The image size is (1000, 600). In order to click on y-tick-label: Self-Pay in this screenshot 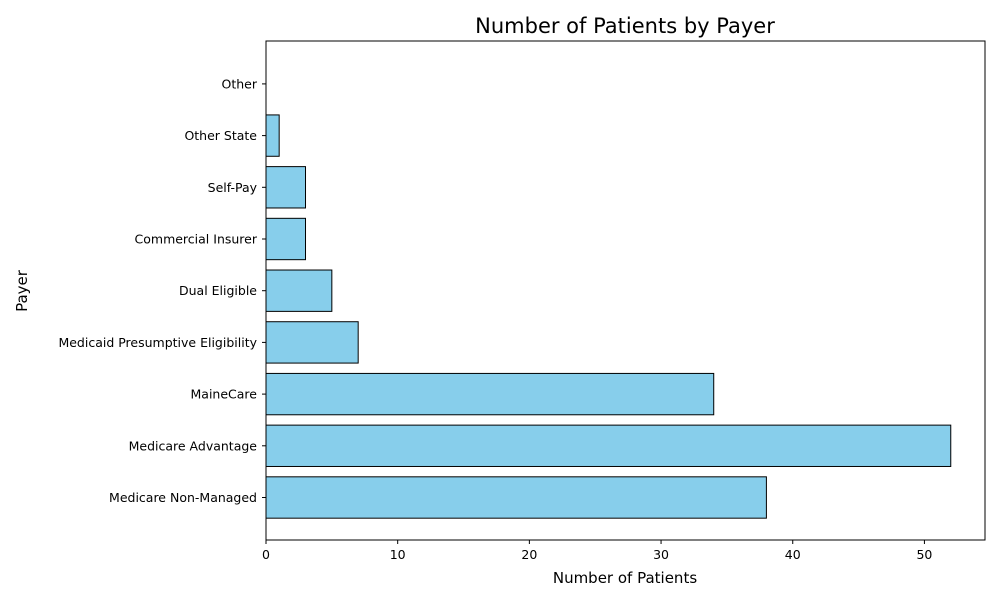, I will do `click(233, 187)`.